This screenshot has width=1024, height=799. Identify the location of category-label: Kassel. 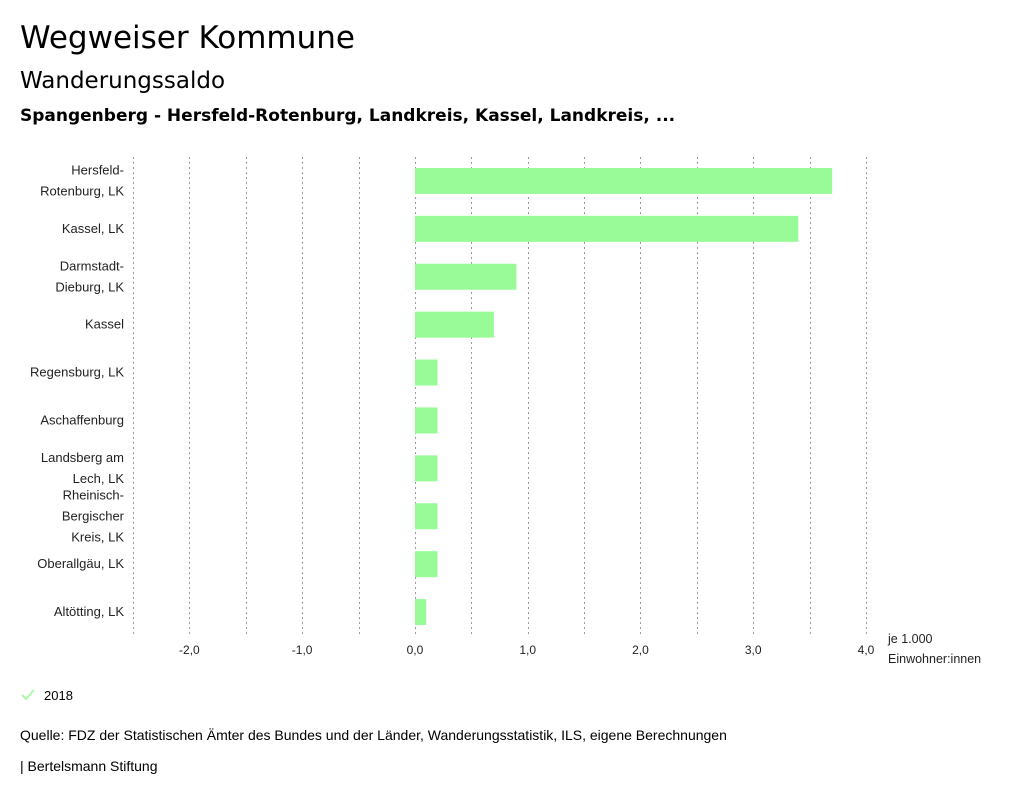
(104, 324).